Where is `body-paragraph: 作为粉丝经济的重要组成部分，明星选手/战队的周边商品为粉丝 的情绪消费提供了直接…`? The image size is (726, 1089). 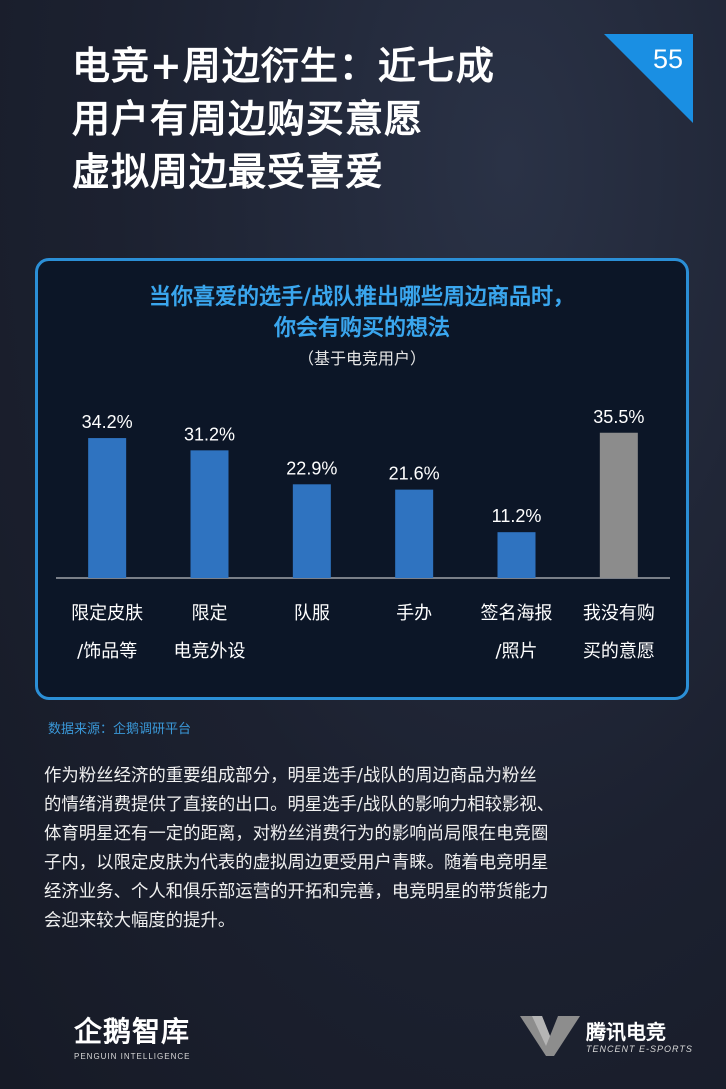 body-paragraph: 作为粉丝经济的重要组成部分，明星选手/战队的周边商品为粉丝 的情绪消费提供了直接… is located at coordinates (374, 849).